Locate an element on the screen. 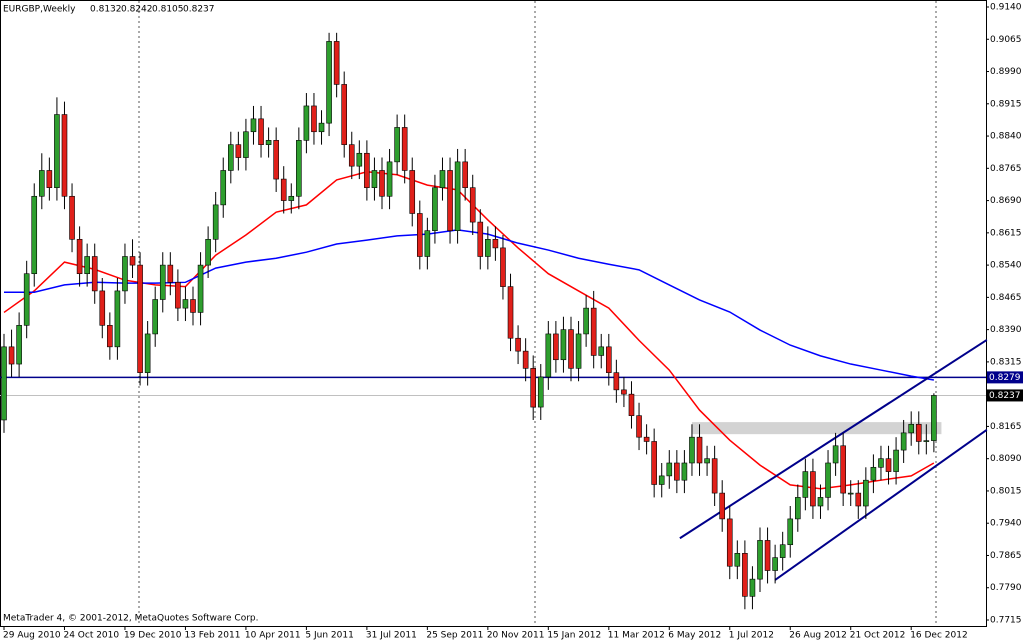 The height and width of the screenshot is (644, 1024). price-label-box is located at coordinates (1005, 395).